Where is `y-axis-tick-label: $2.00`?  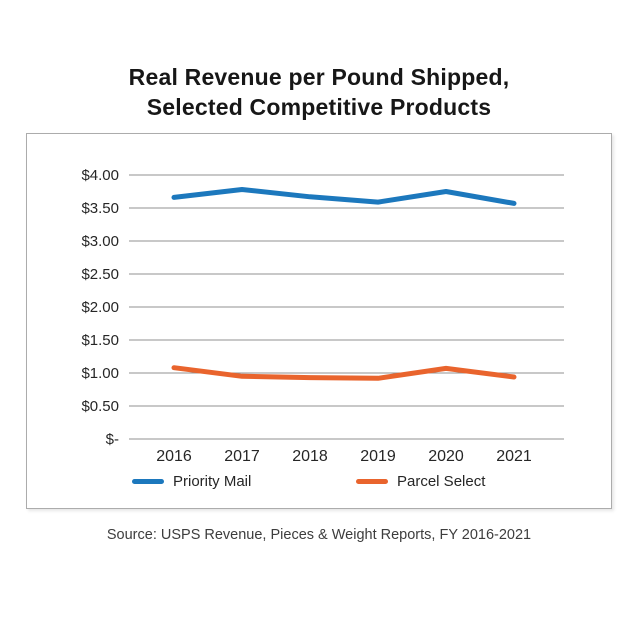 y-axis-tick-label: $2.00 is located at coordinates (100, 307).